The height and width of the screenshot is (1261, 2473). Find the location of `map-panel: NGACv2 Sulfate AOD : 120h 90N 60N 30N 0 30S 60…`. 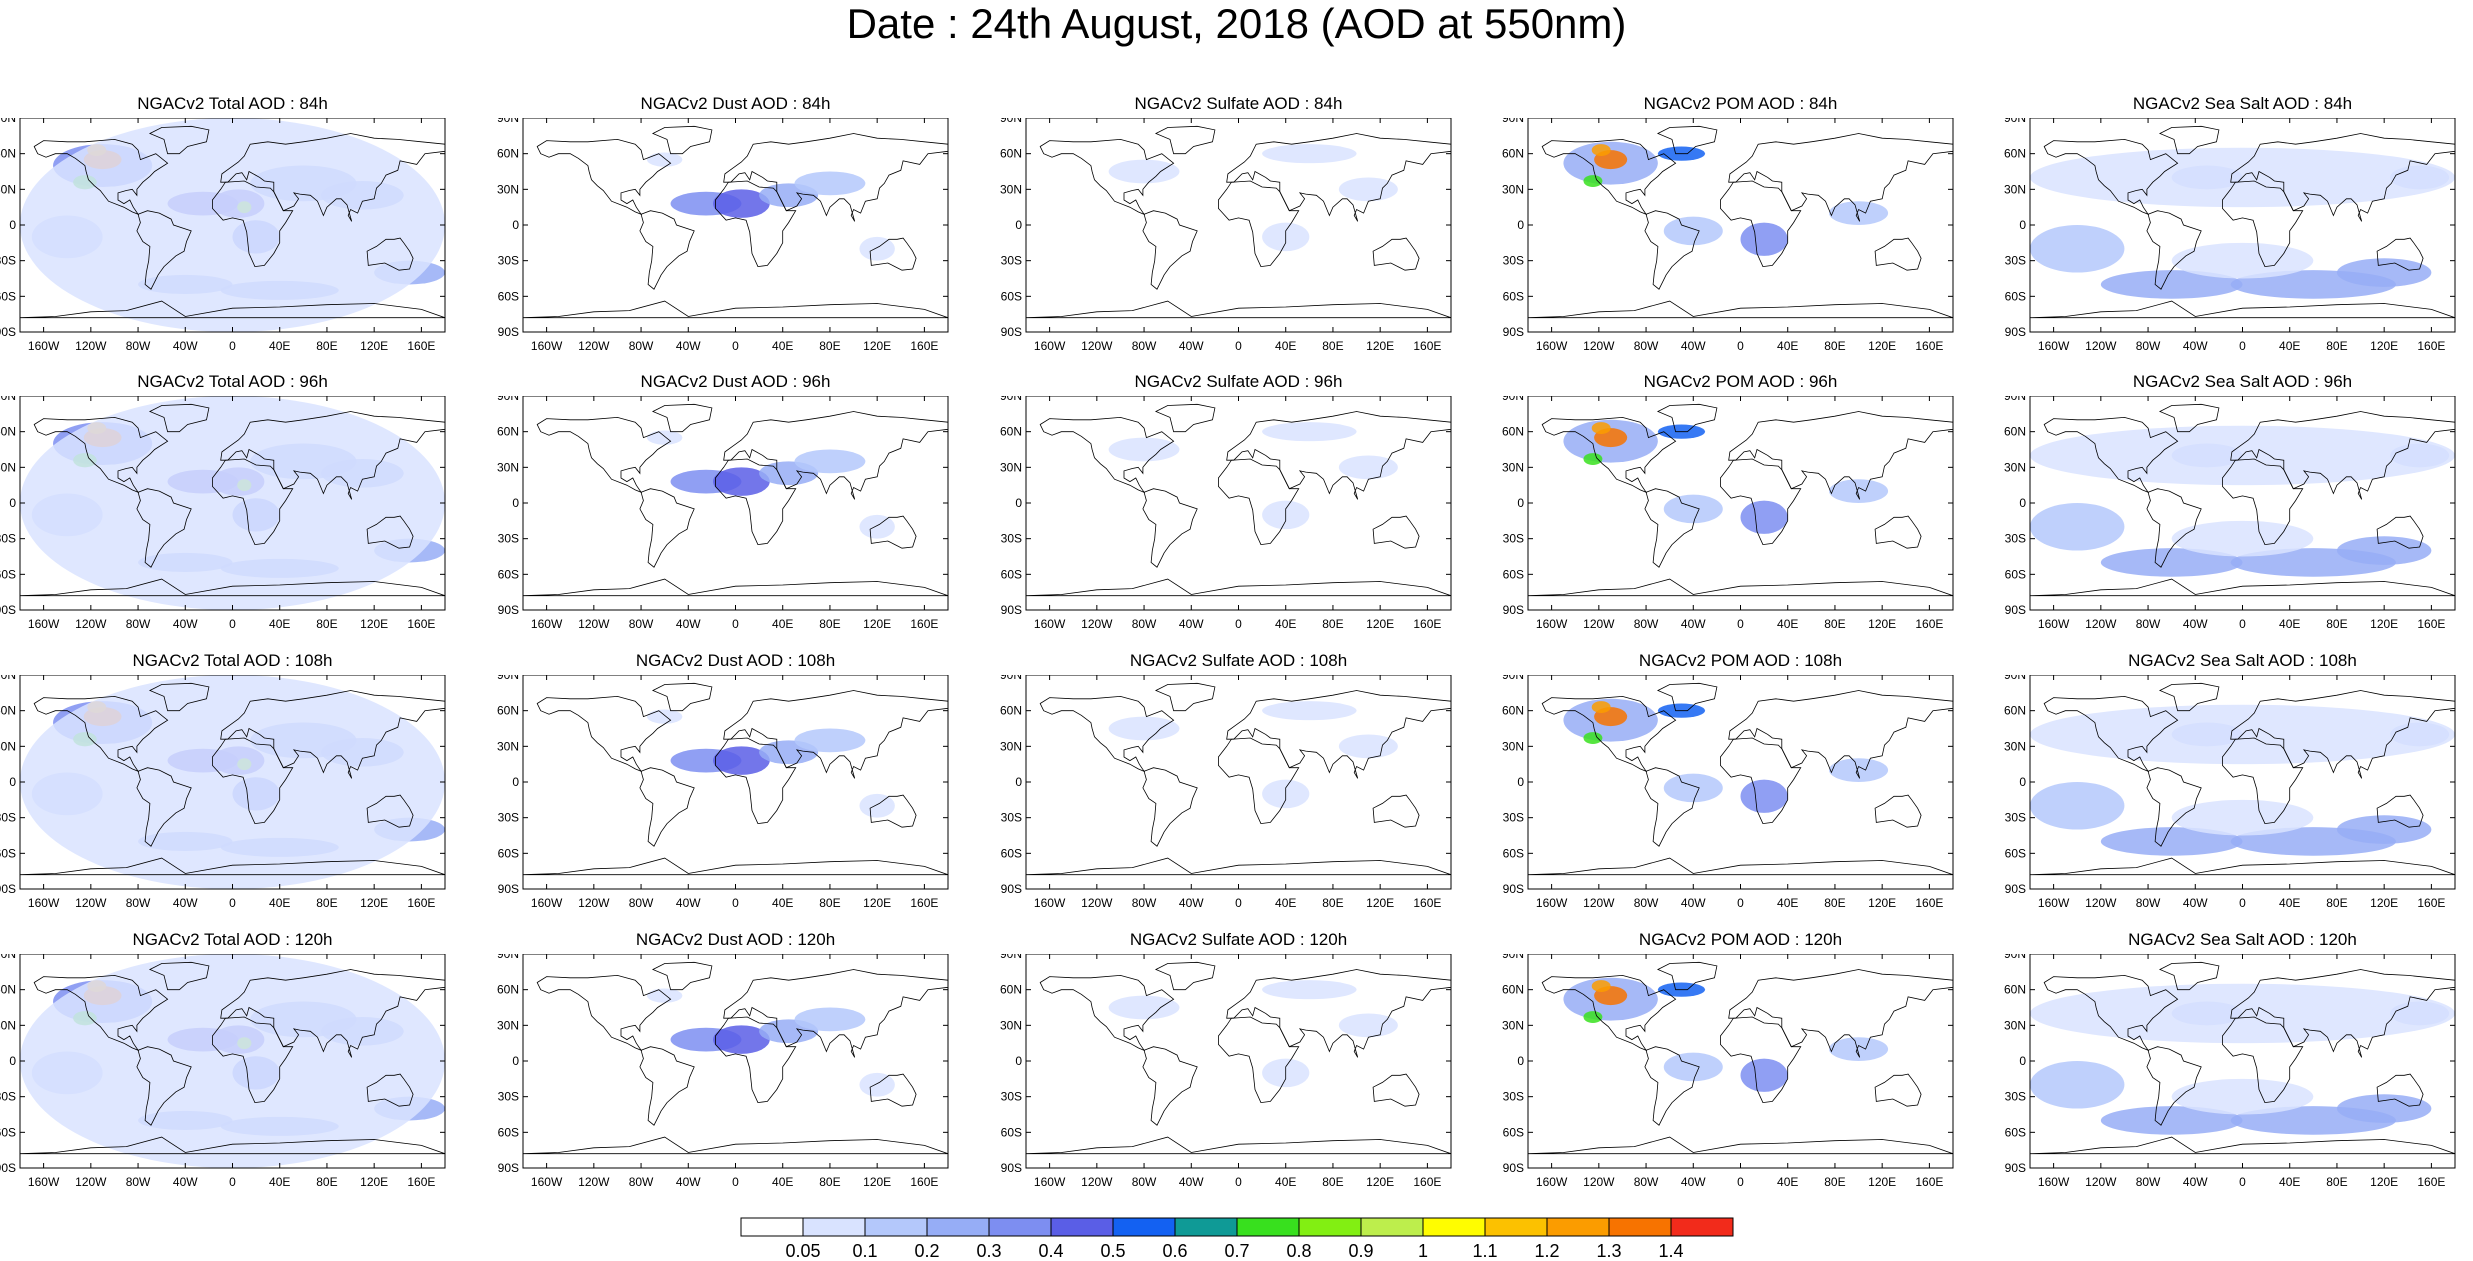

map-panel: NGACv2 Sulfate AOD : 120h 90N 60N 30N 0 30S 60… is located at coordinates (1226, 1067).